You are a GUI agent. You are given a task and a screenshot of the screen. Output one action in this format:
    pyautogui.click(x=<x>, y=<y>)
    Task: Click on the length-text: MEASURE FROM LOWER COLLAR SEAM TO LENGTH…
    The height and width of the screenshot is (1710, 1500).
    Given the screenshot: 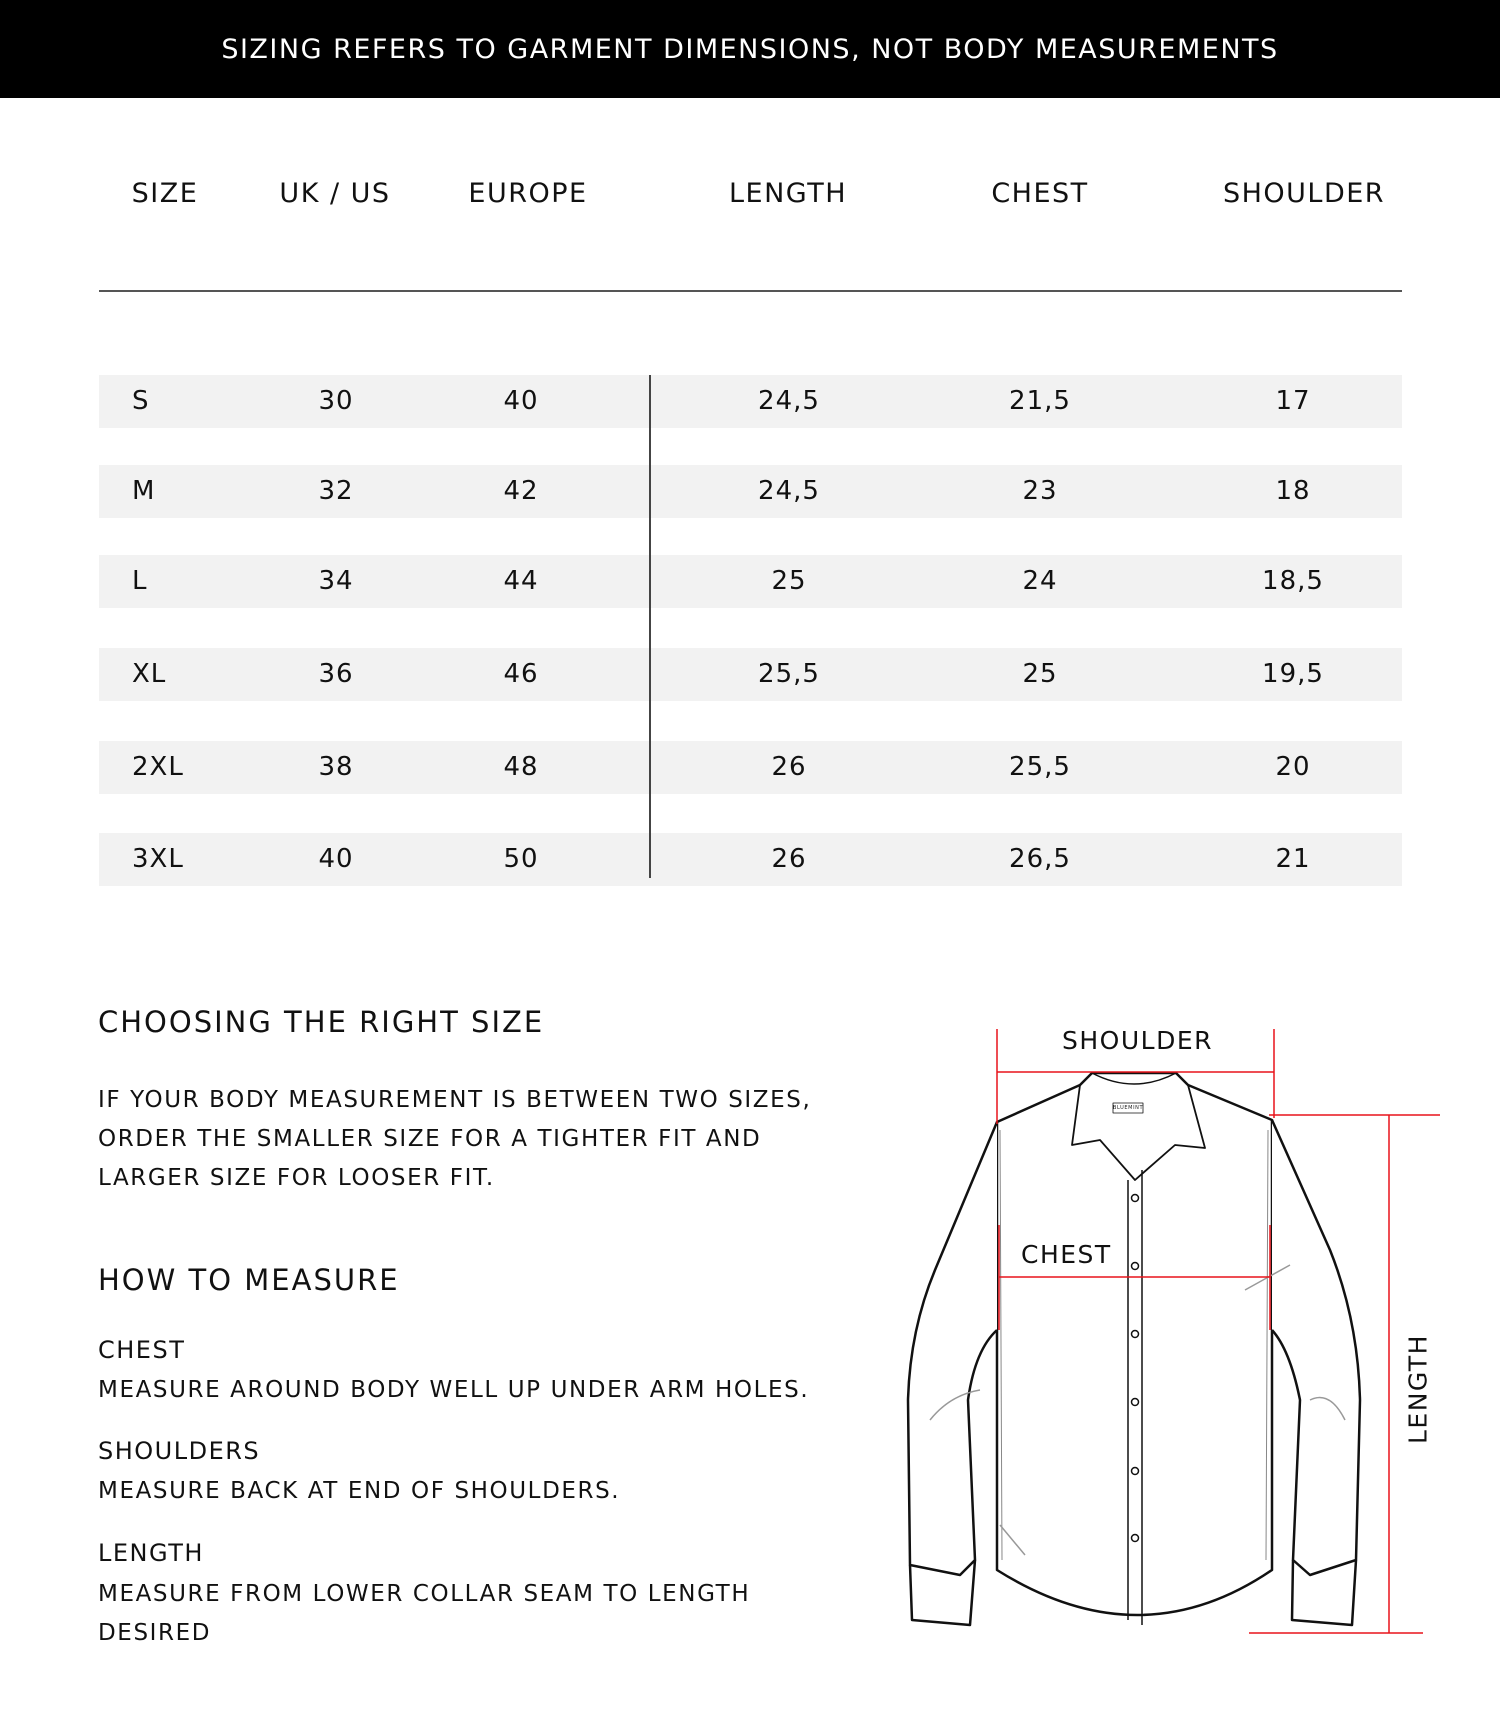 What is the action you would take?
    pyautogui.click(x=488, y=1614)
    